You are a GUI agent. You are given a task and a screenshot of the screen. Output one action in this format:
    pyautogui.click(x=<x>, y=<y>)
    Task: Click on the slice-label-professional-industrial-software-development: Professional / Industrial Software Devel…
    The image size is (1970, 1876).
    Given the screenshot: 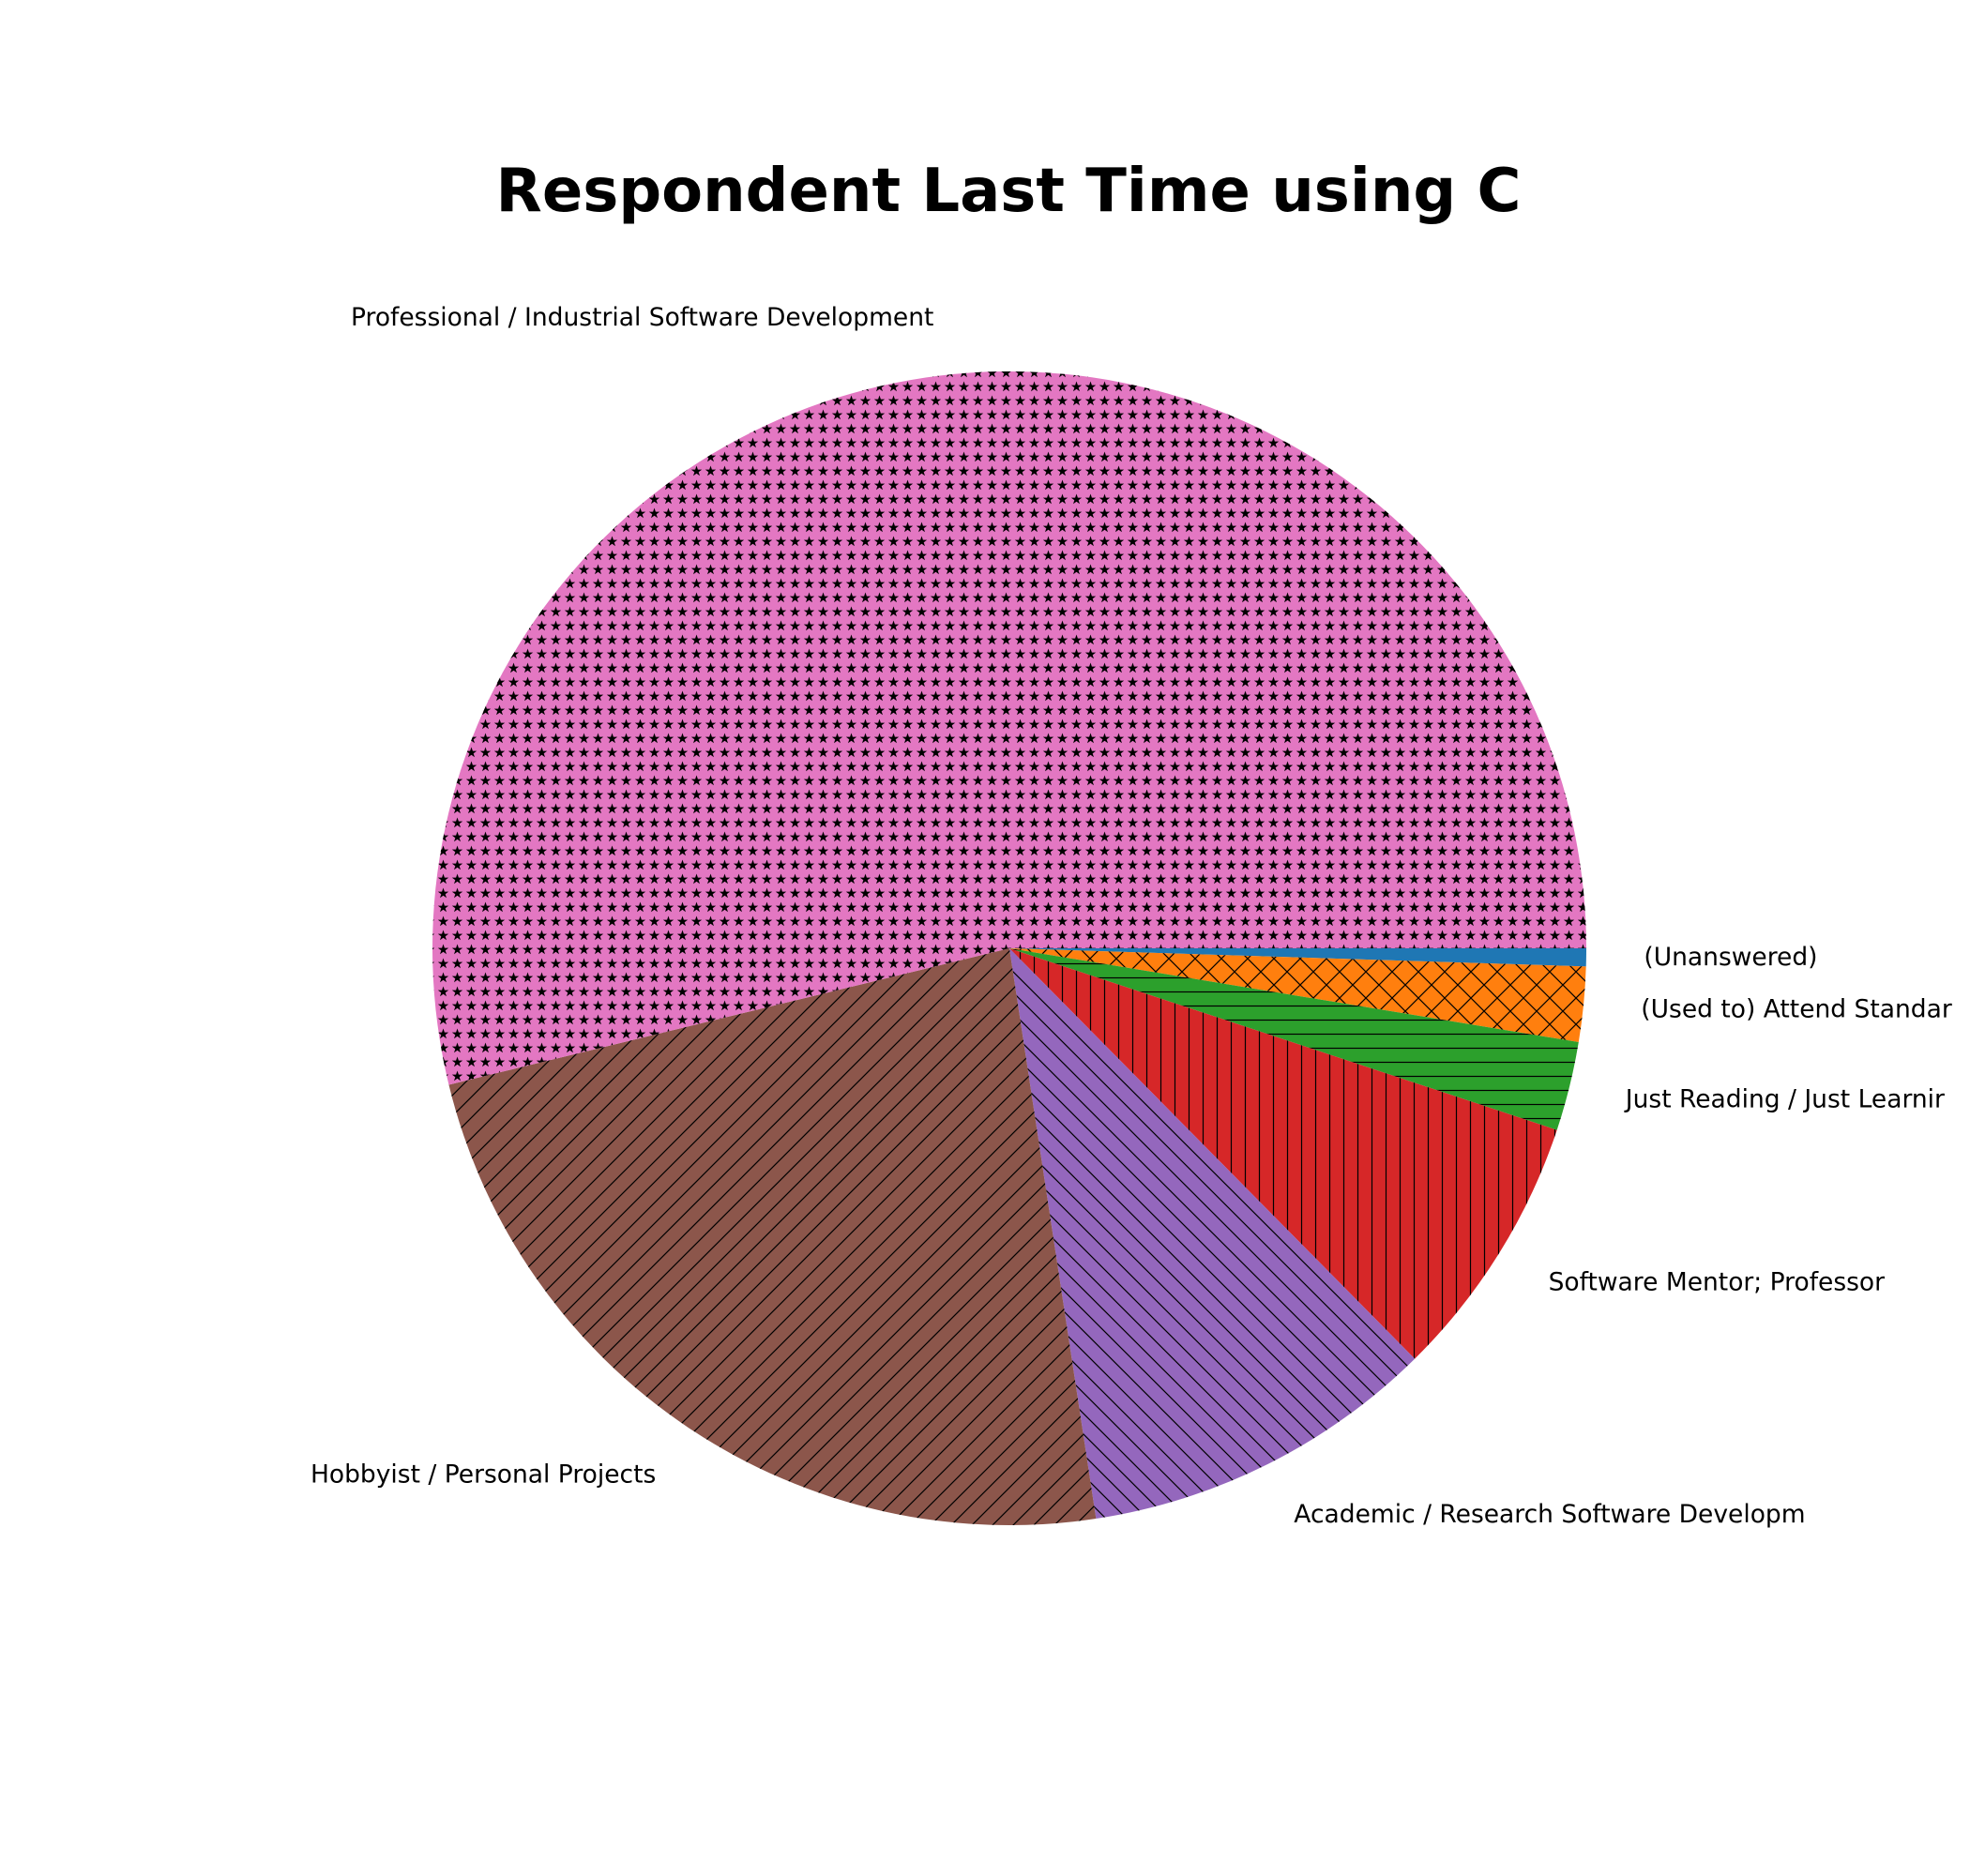 What is the action you would take?
    pyautogui.click(x=642, y=317)
    